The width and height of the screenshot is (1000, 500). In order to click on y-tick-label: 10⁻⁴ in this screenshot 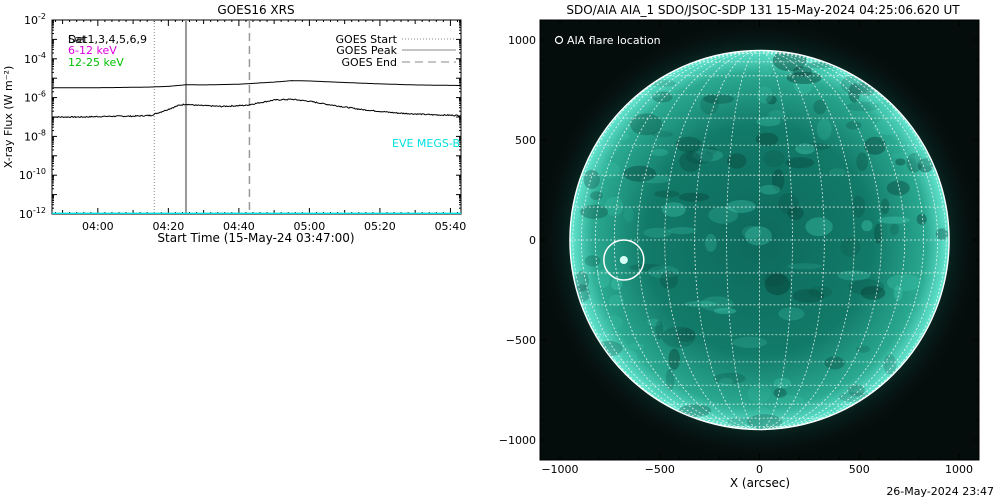, I will do `click(35, 58)`.